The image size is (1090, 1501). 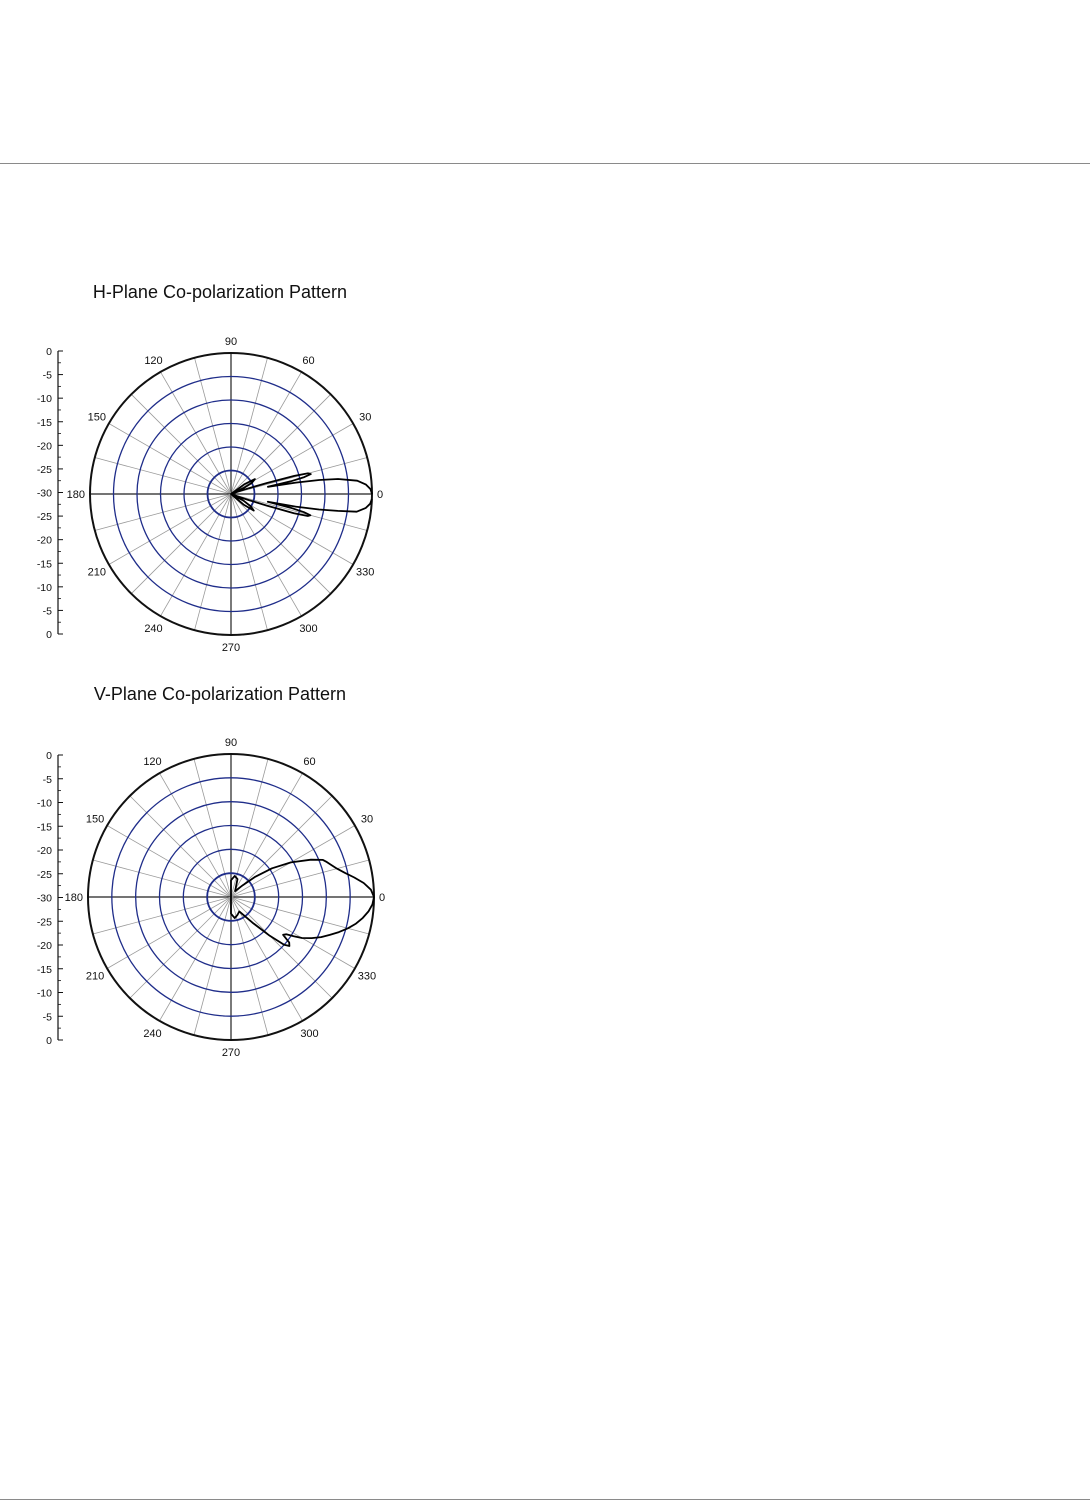 I want to click on v-plane-title: V-Plane Co-polarization Pattern, so click(x=220, y=694).